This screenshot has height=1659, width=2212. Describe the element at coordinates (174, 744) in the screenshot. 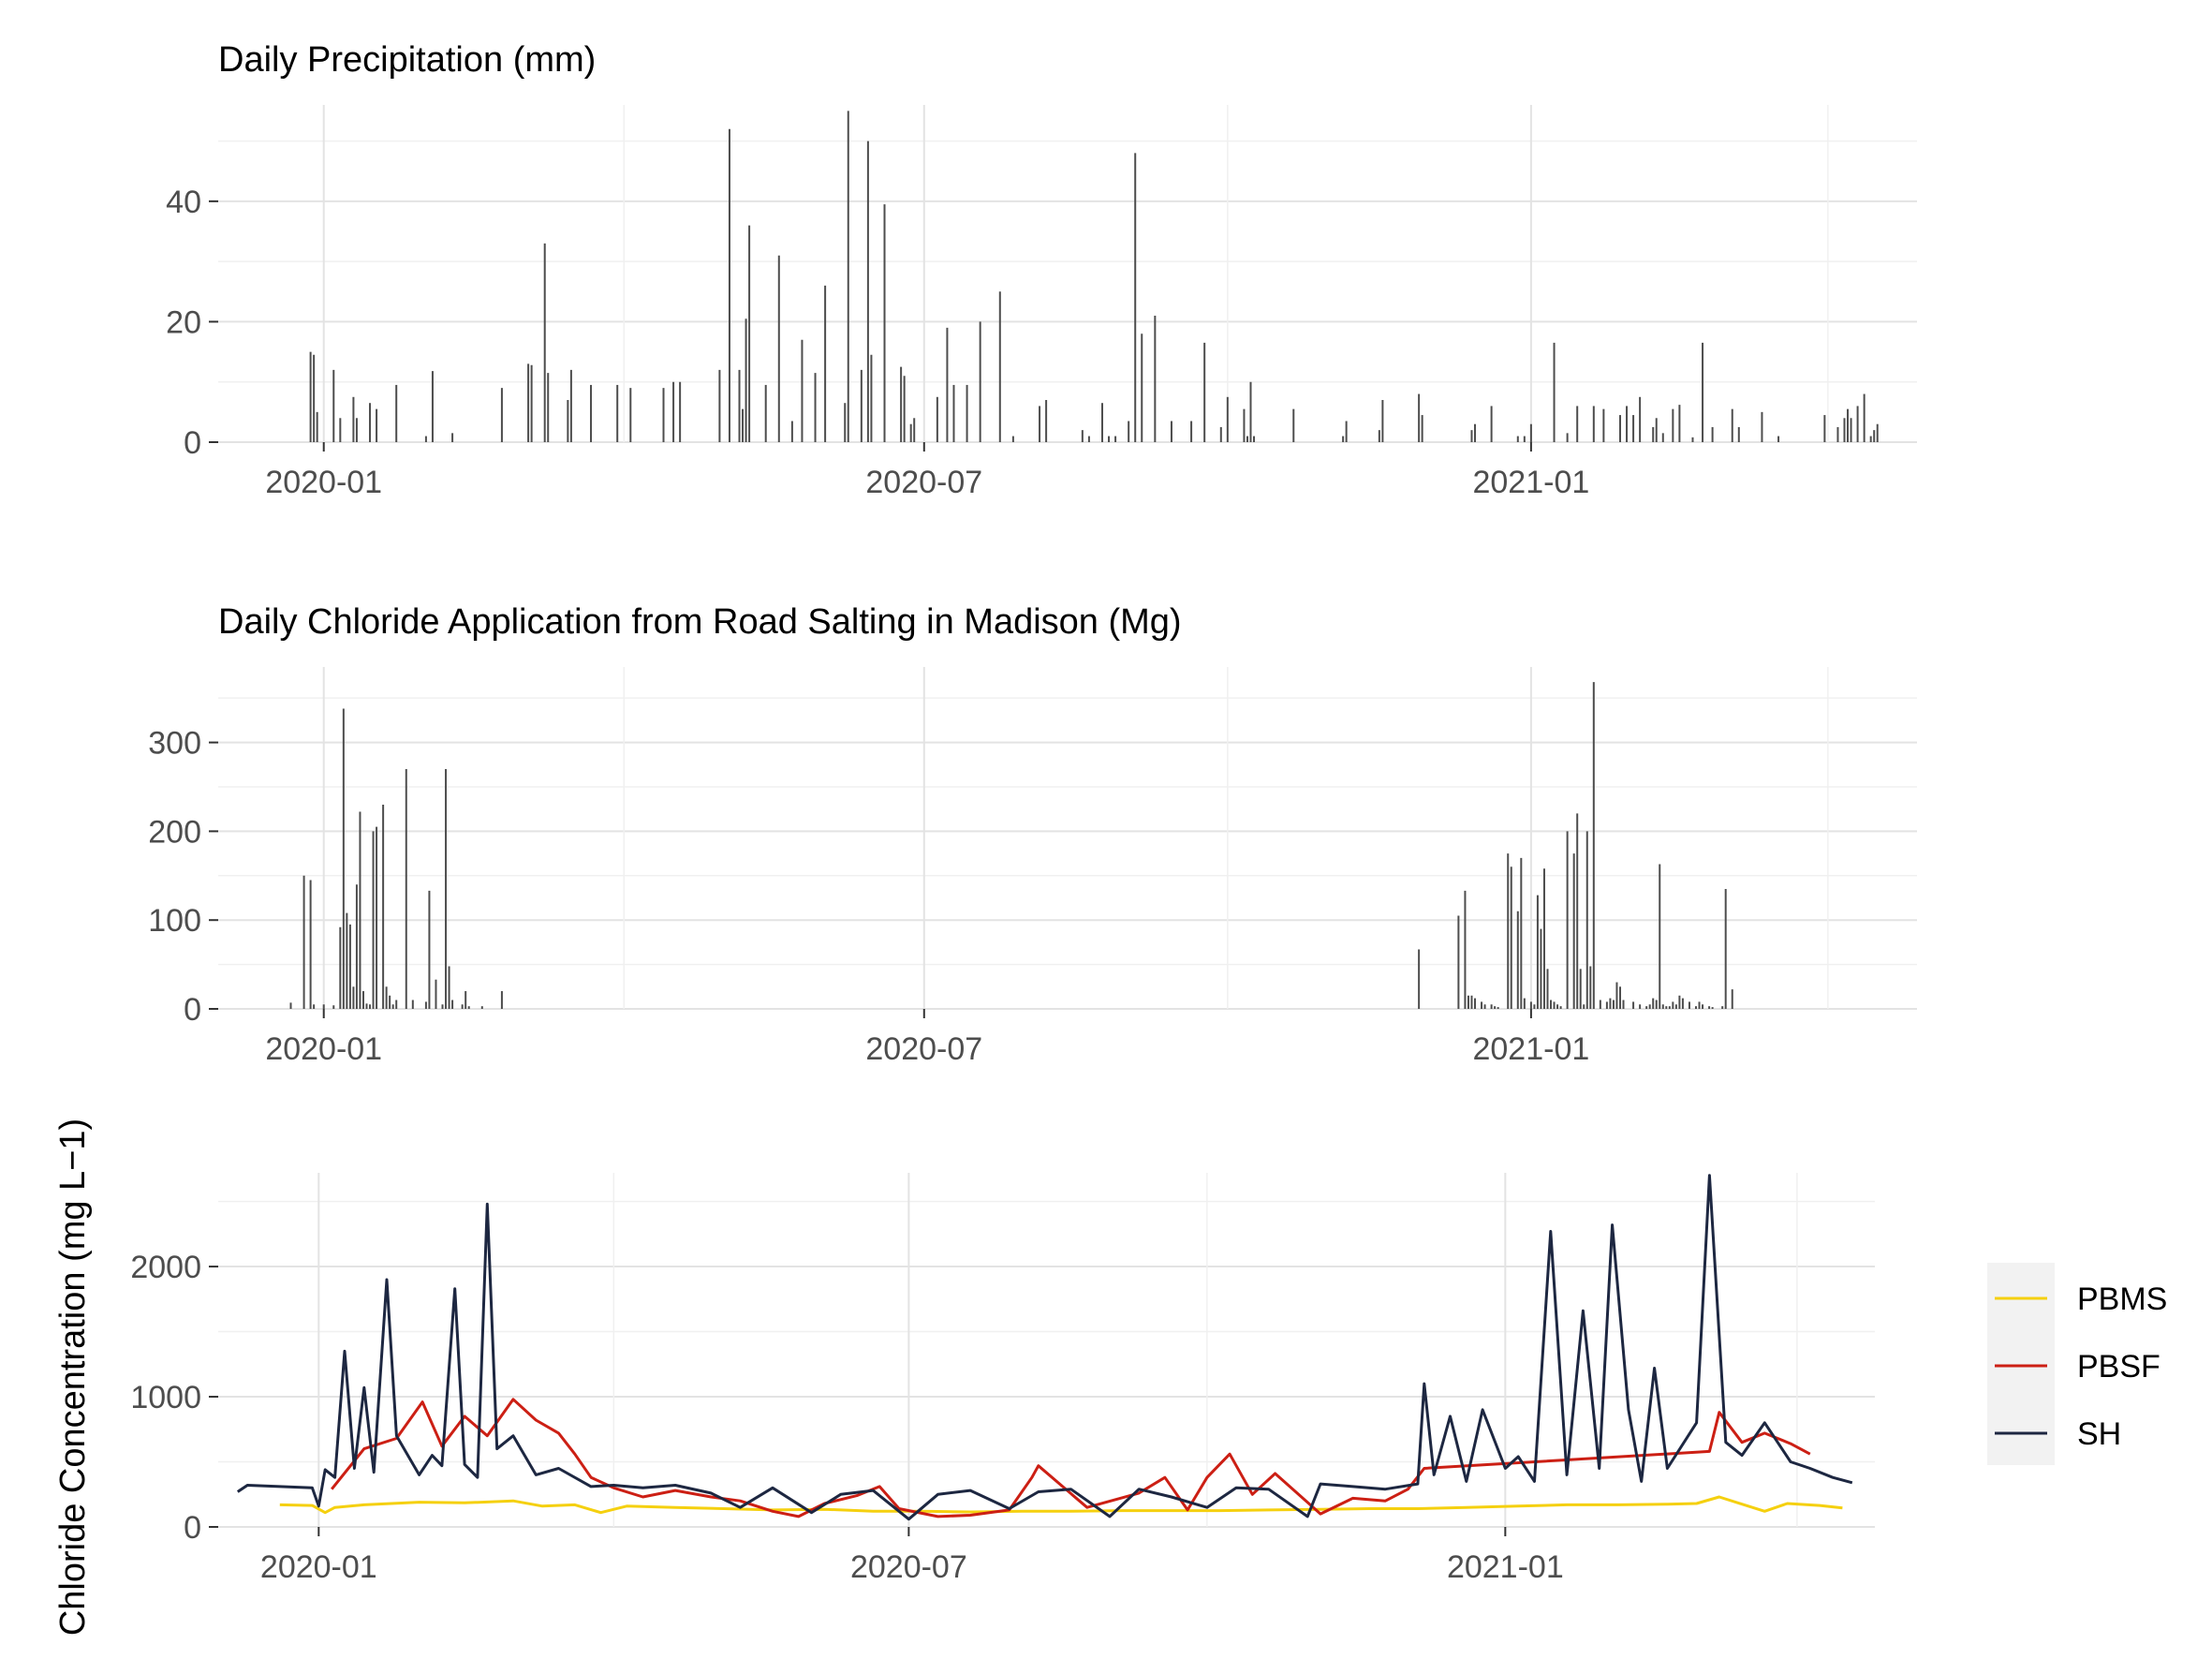

I see `salt-y-tick-label: 300` at that location.